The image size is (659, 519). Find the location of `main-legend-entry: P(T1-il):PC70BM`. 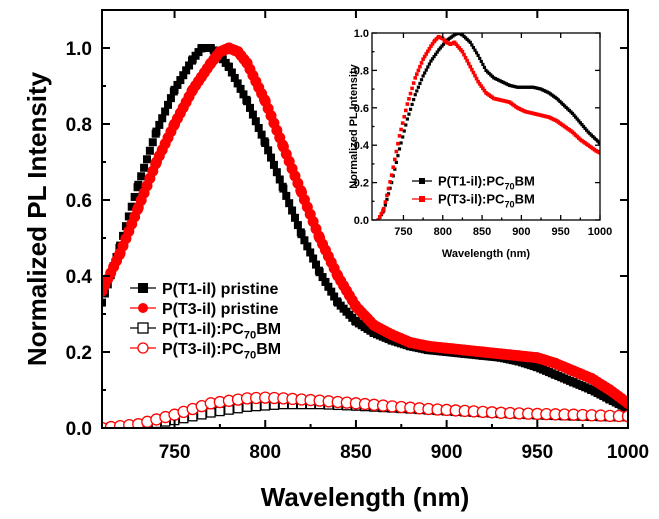

main-legend-entry: P(T1-il):PC70BM is located at coordinates (205, 331).